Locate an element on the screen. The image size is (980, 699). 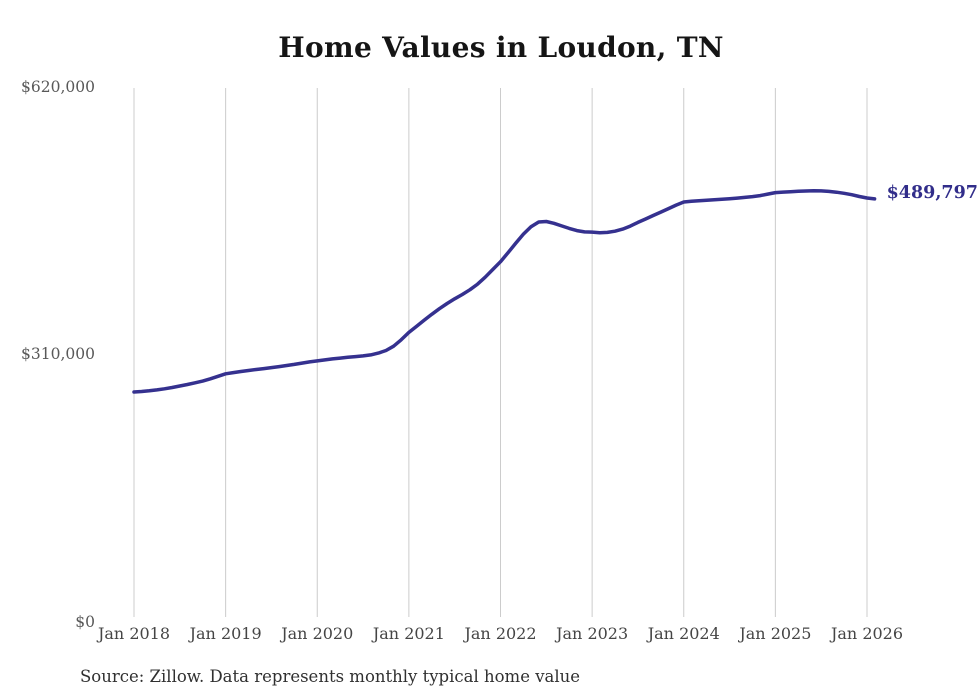
x-tick-label: Jan 2021 is located at coordinates (408, 633).